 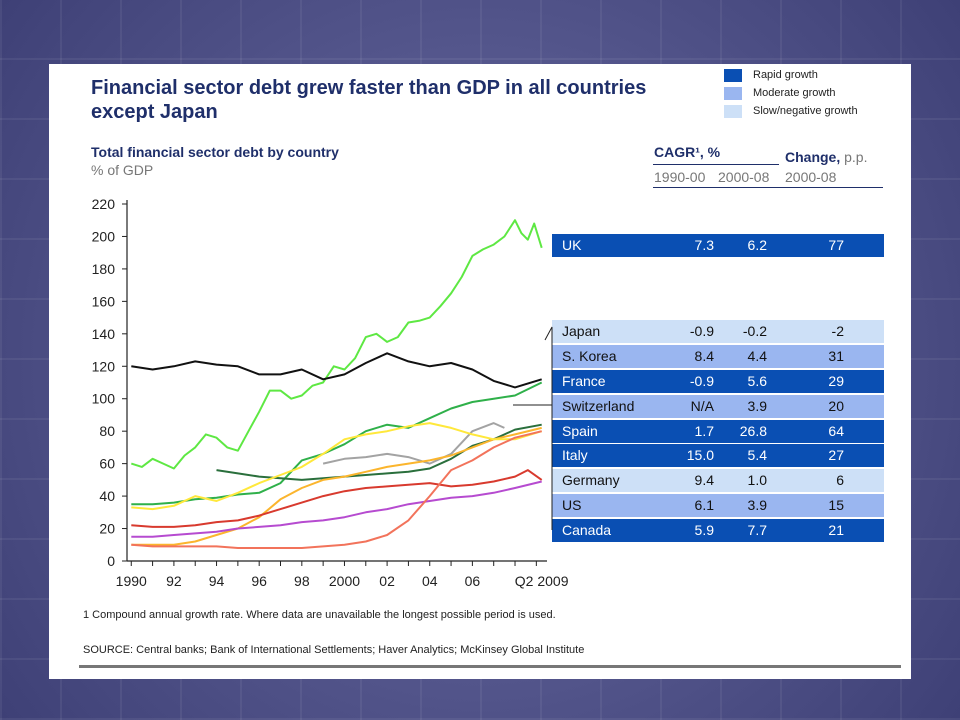 What do you see at coordinates (836, 381) in the screenshot?
I see `row-change: 29` at bounding box center [836, 381].